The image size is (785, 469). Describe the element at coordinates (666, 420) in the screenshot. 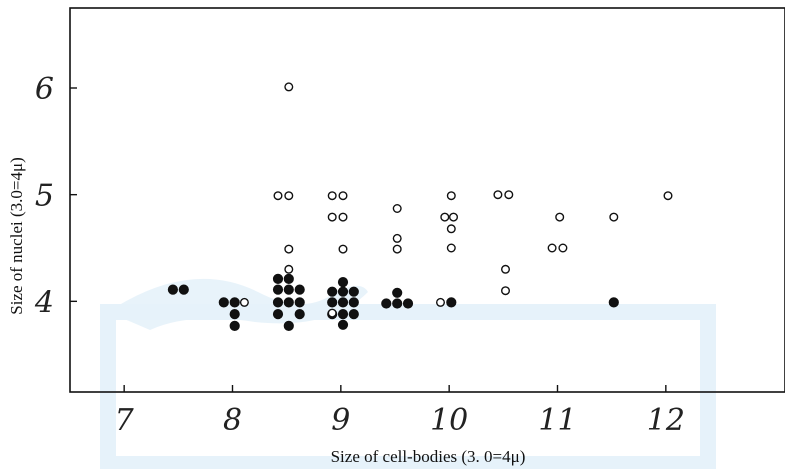

I see `x-tick-label: 12` at that location.